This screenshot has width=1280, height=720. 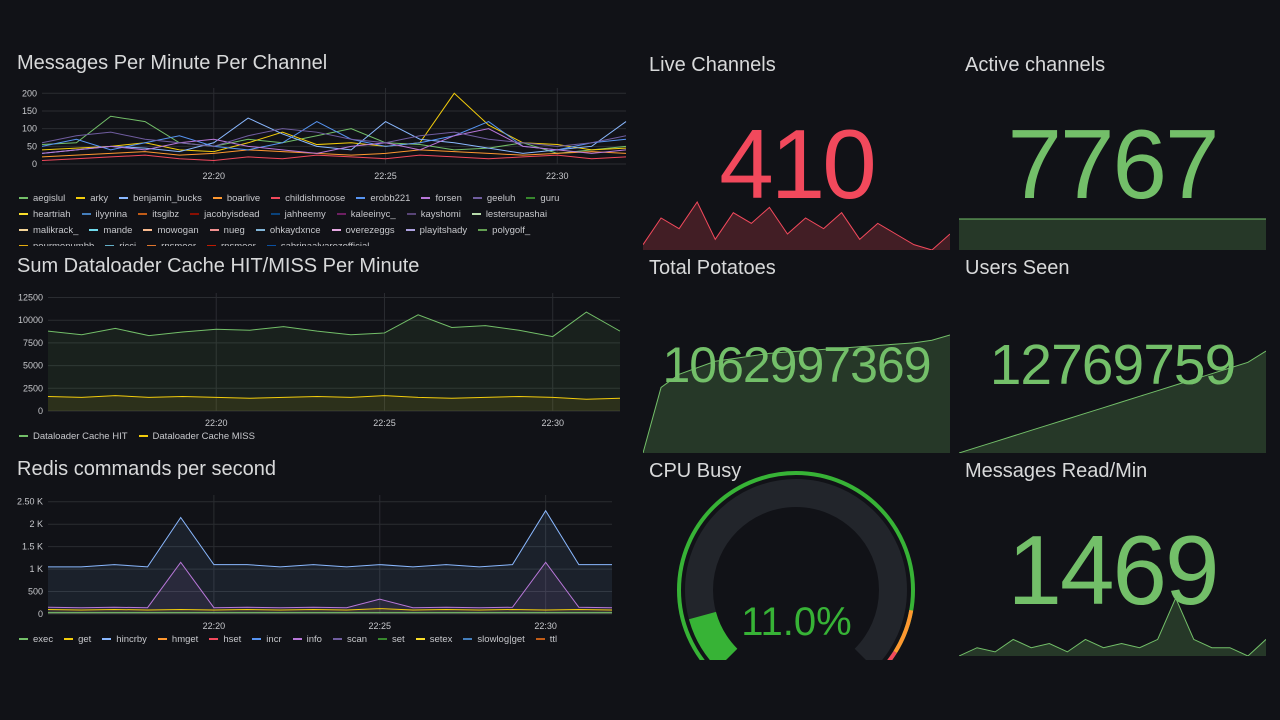 I want to click on legend-label: heartriah, so click(x=52, y=214).